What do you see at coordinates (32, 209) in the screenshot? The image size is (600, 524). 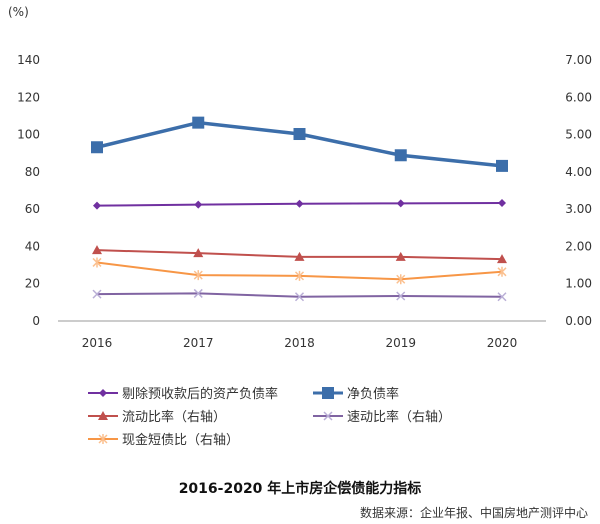 I see `y-left-tick-label: 60` at bounding box center [32, 209].